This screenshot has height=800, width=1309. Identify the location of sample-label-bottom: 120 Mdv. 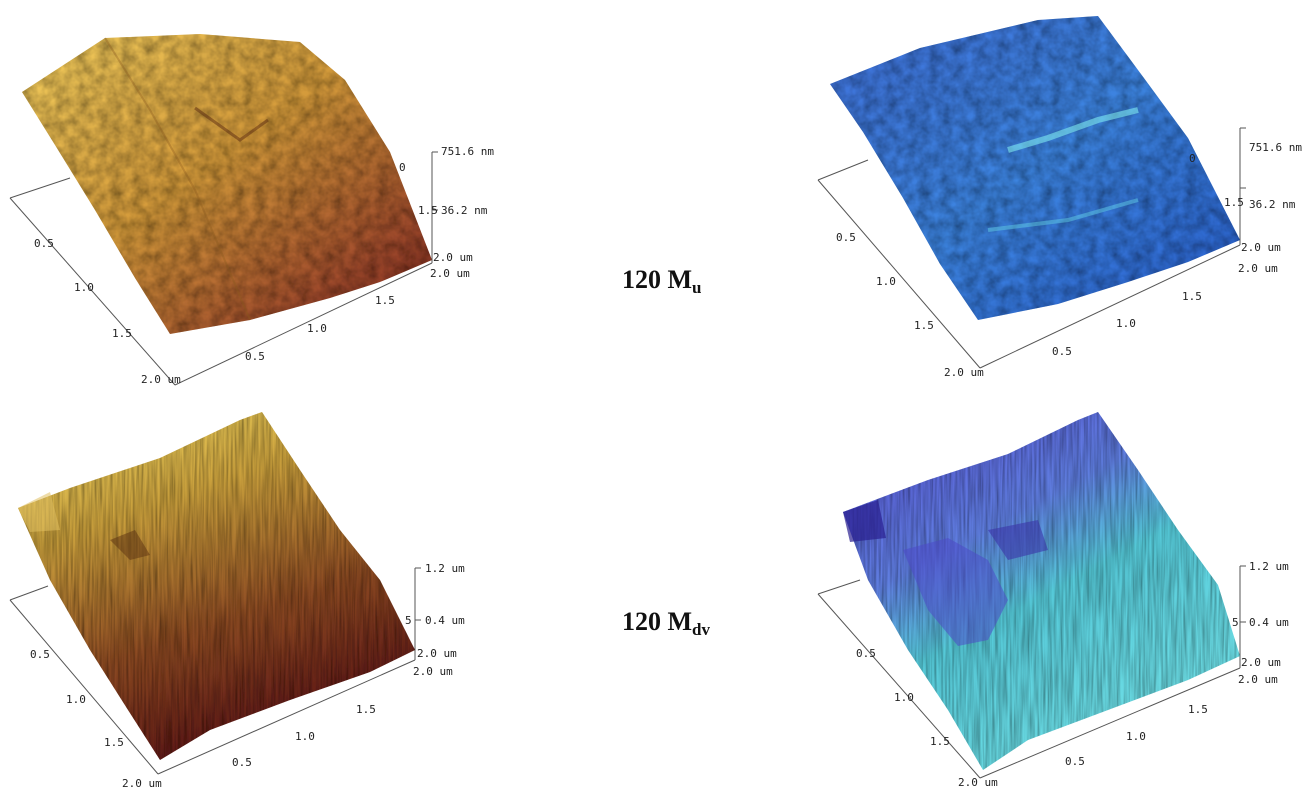
(666, 623).